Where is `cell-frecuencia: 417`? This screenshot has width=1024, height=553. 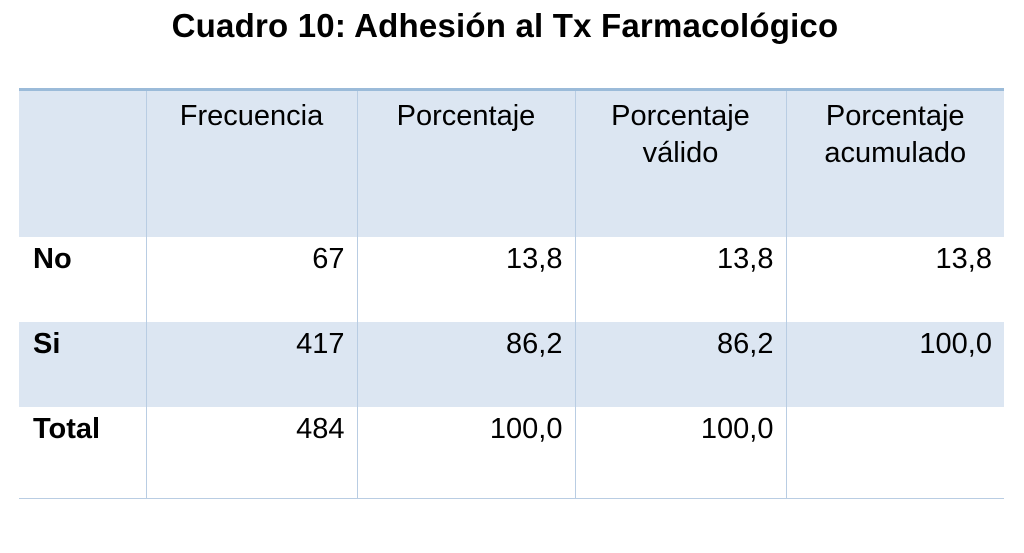
cell-frecuencia: 417 is located at coordinates (251, 364).